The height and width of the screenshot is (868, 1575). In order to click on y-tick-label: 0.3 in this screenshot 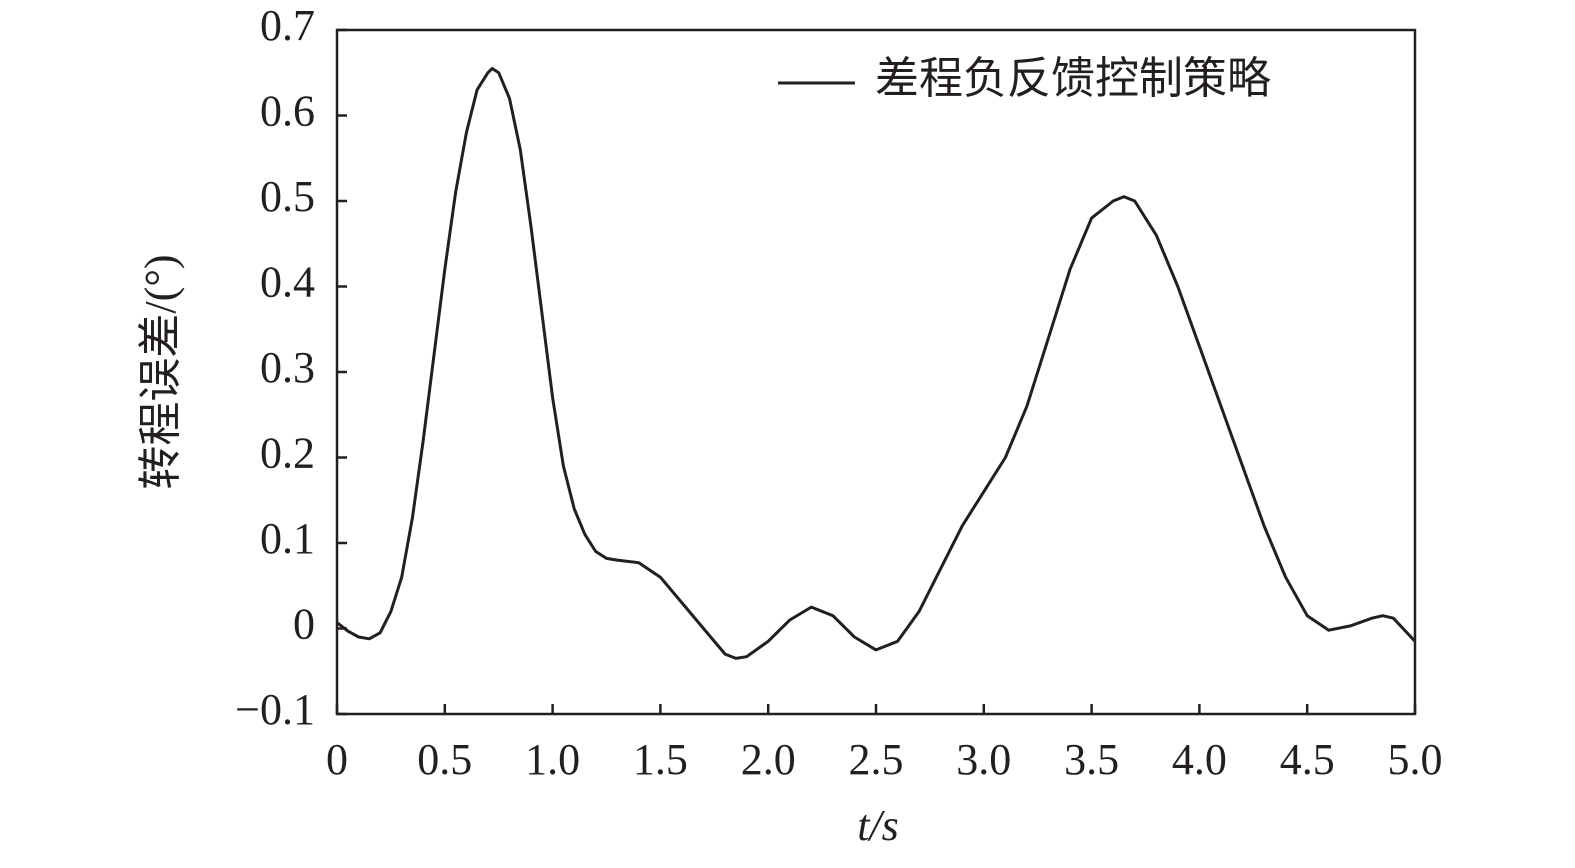, I will do `click(287, 367)`.